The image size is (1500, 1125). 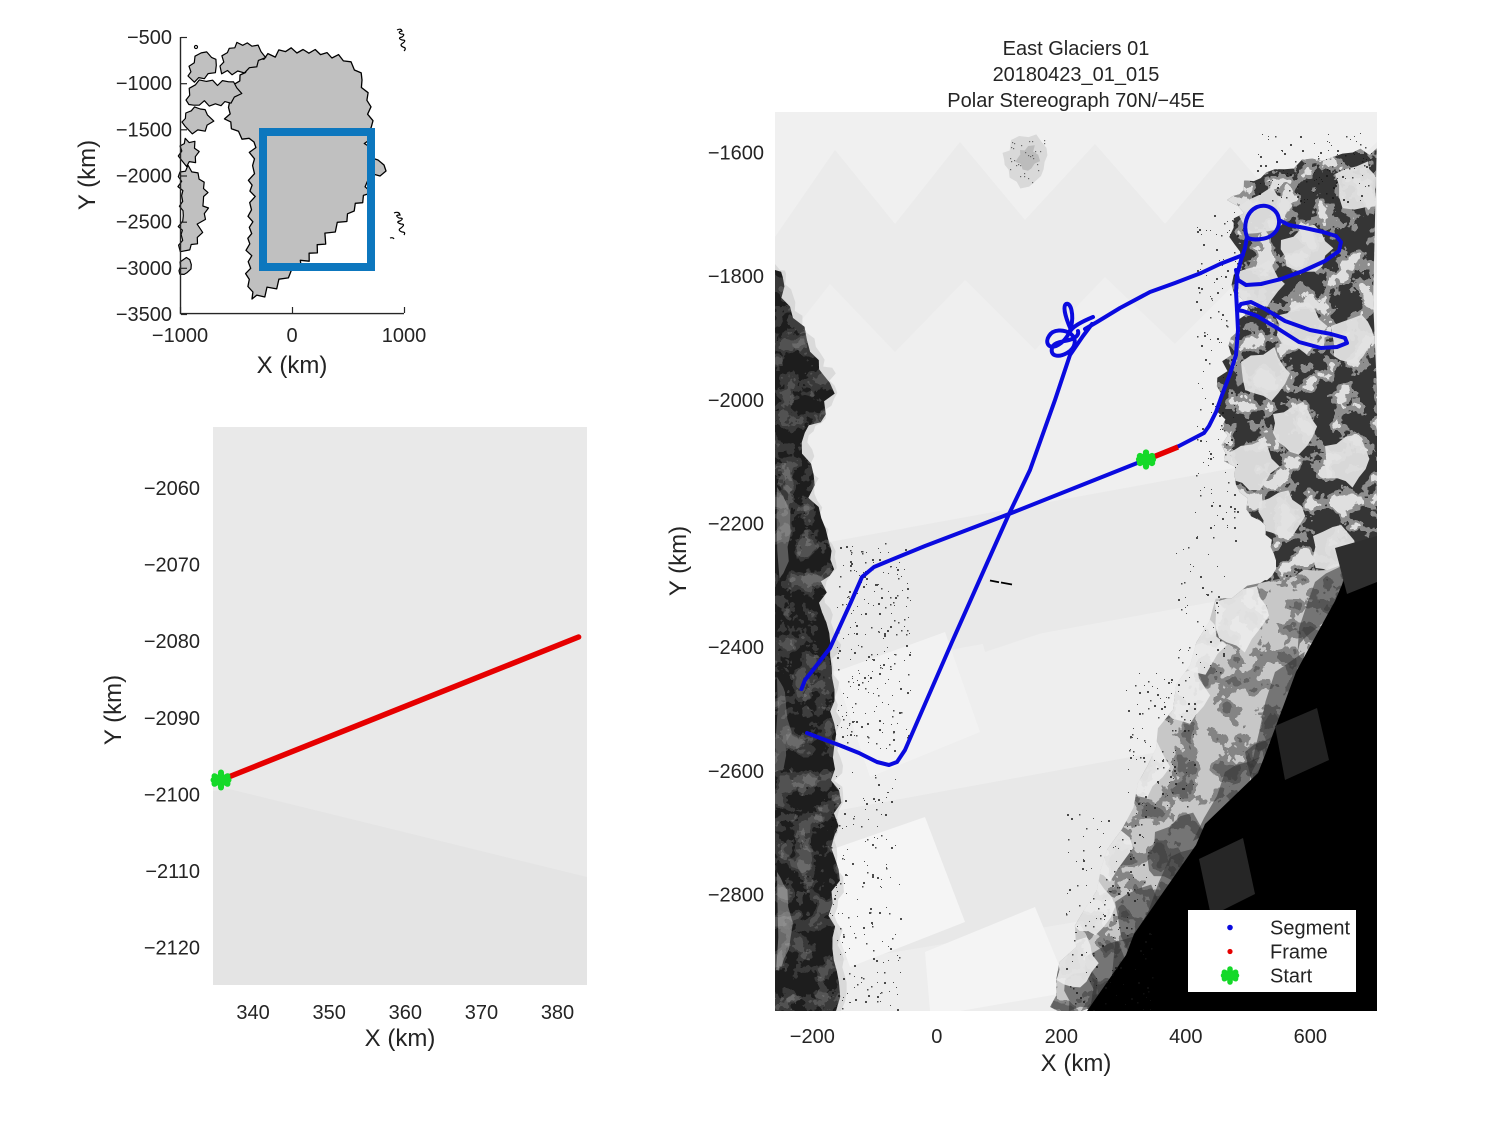 I want to click on svg-text: Segment, so click(x=1310, y=929).